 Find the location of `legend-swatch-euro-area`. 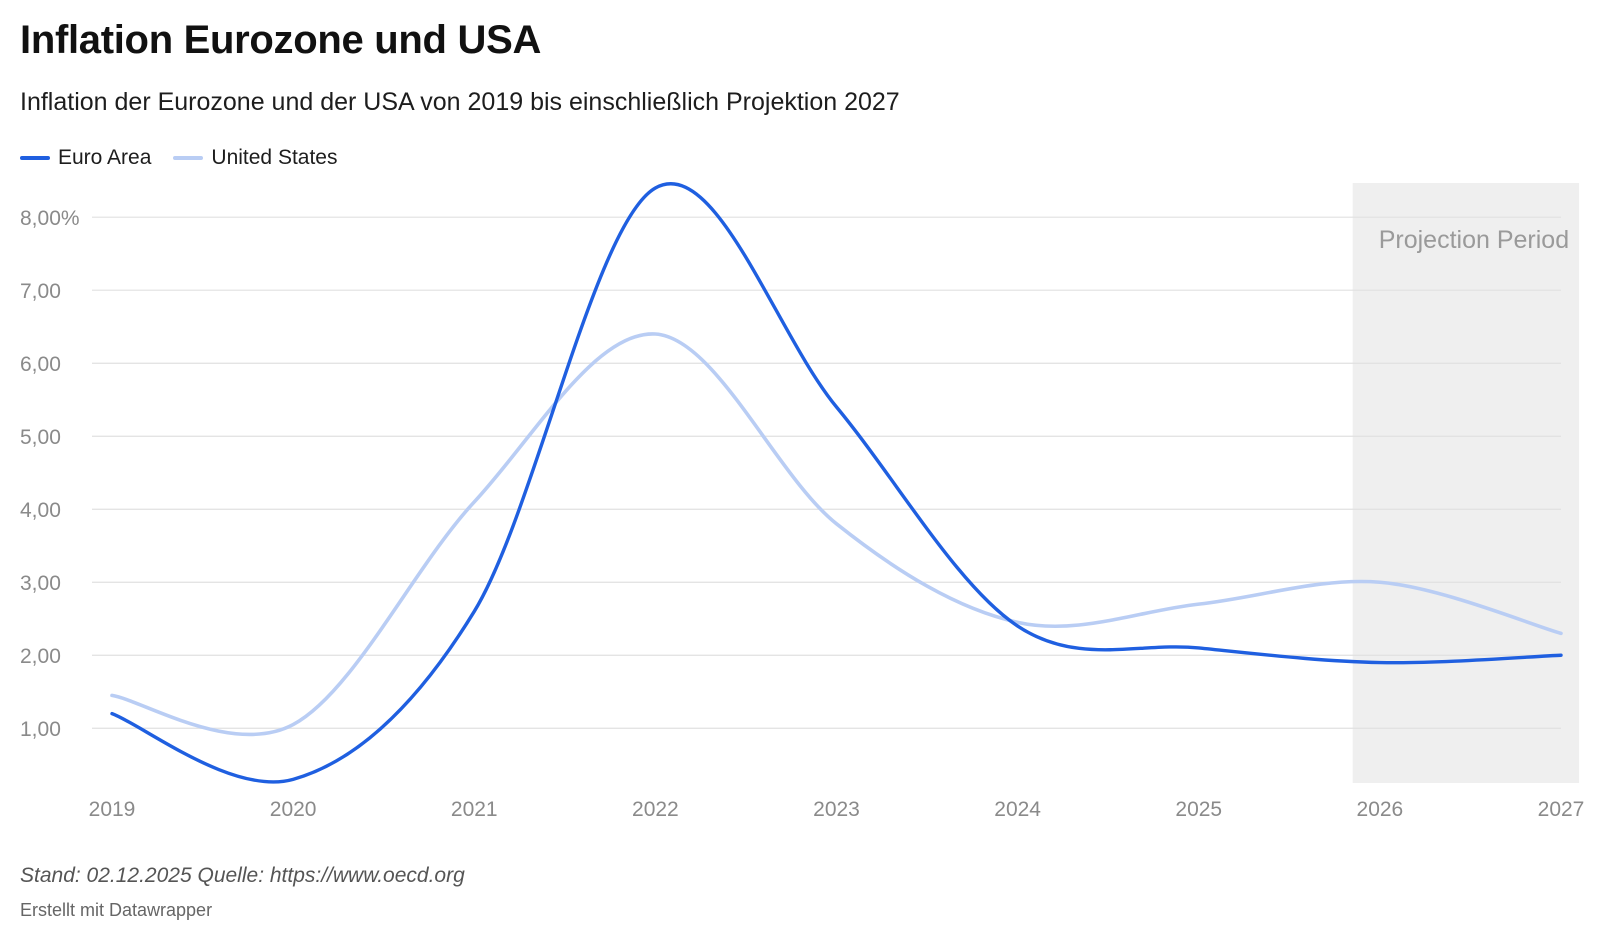

legend-swatch-euro-area is located at coordinates (35, 158).